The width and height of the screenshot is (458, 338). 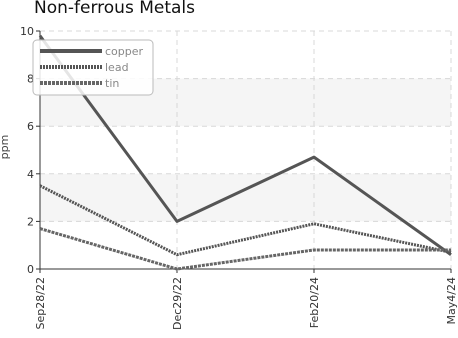 What do you see at coordinates (93, 67) in the screenshot?
I see `legend: copper lead tin` at bounding box center [93, 67].